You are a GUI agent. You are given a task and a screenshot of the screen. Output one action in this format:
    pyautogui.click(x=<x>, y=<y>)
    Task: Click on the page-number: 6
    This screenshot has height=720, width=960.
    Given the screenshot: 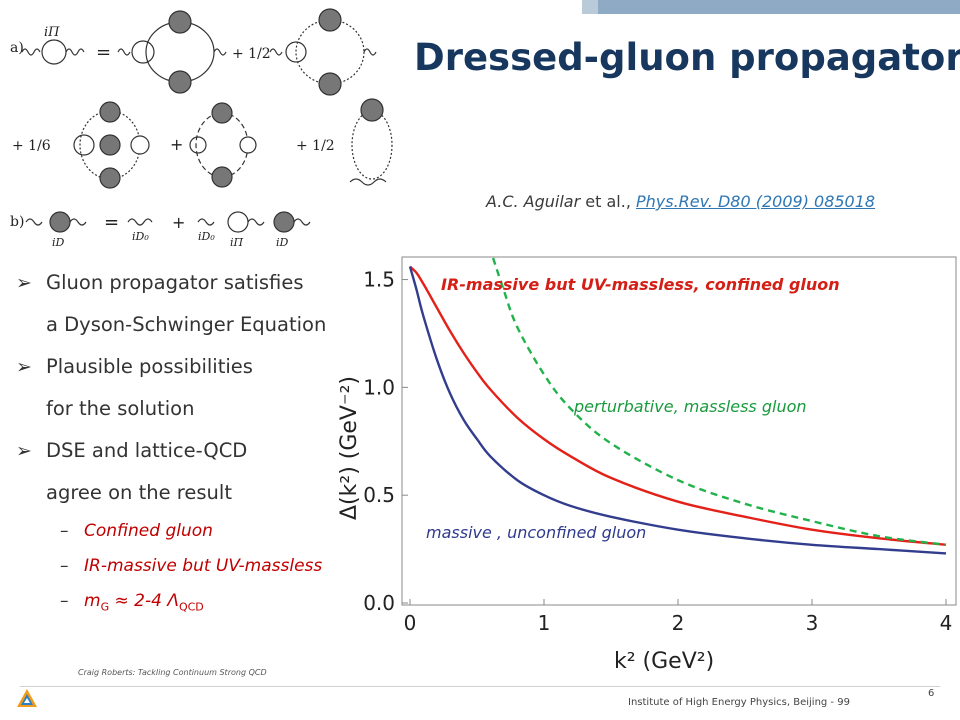 What is the action you would take?
    pyautogui.click(x=931, y=693)
    